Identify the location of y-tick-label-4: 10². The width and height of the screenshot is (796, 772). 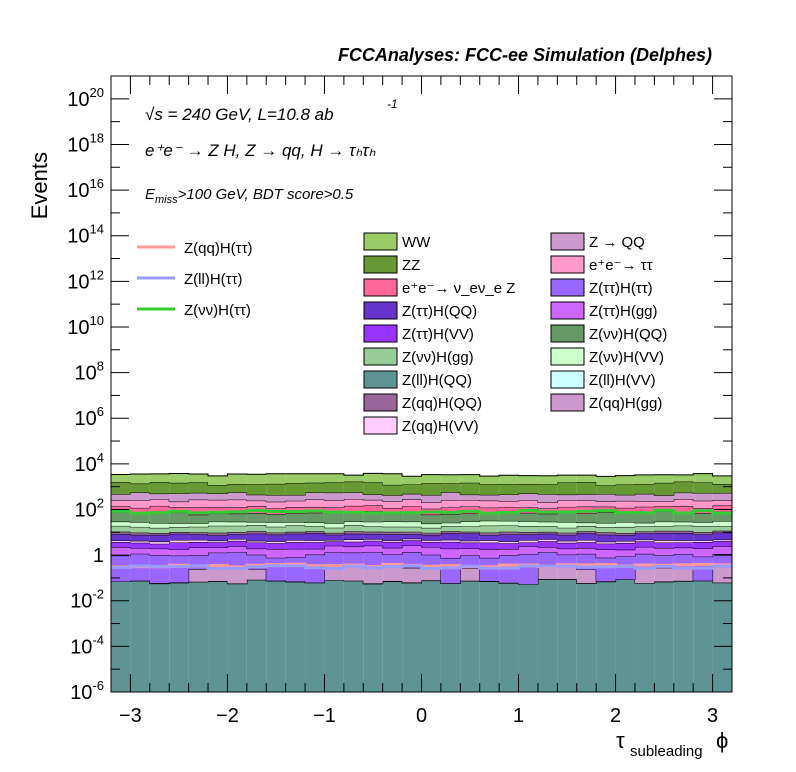
(89, 508).